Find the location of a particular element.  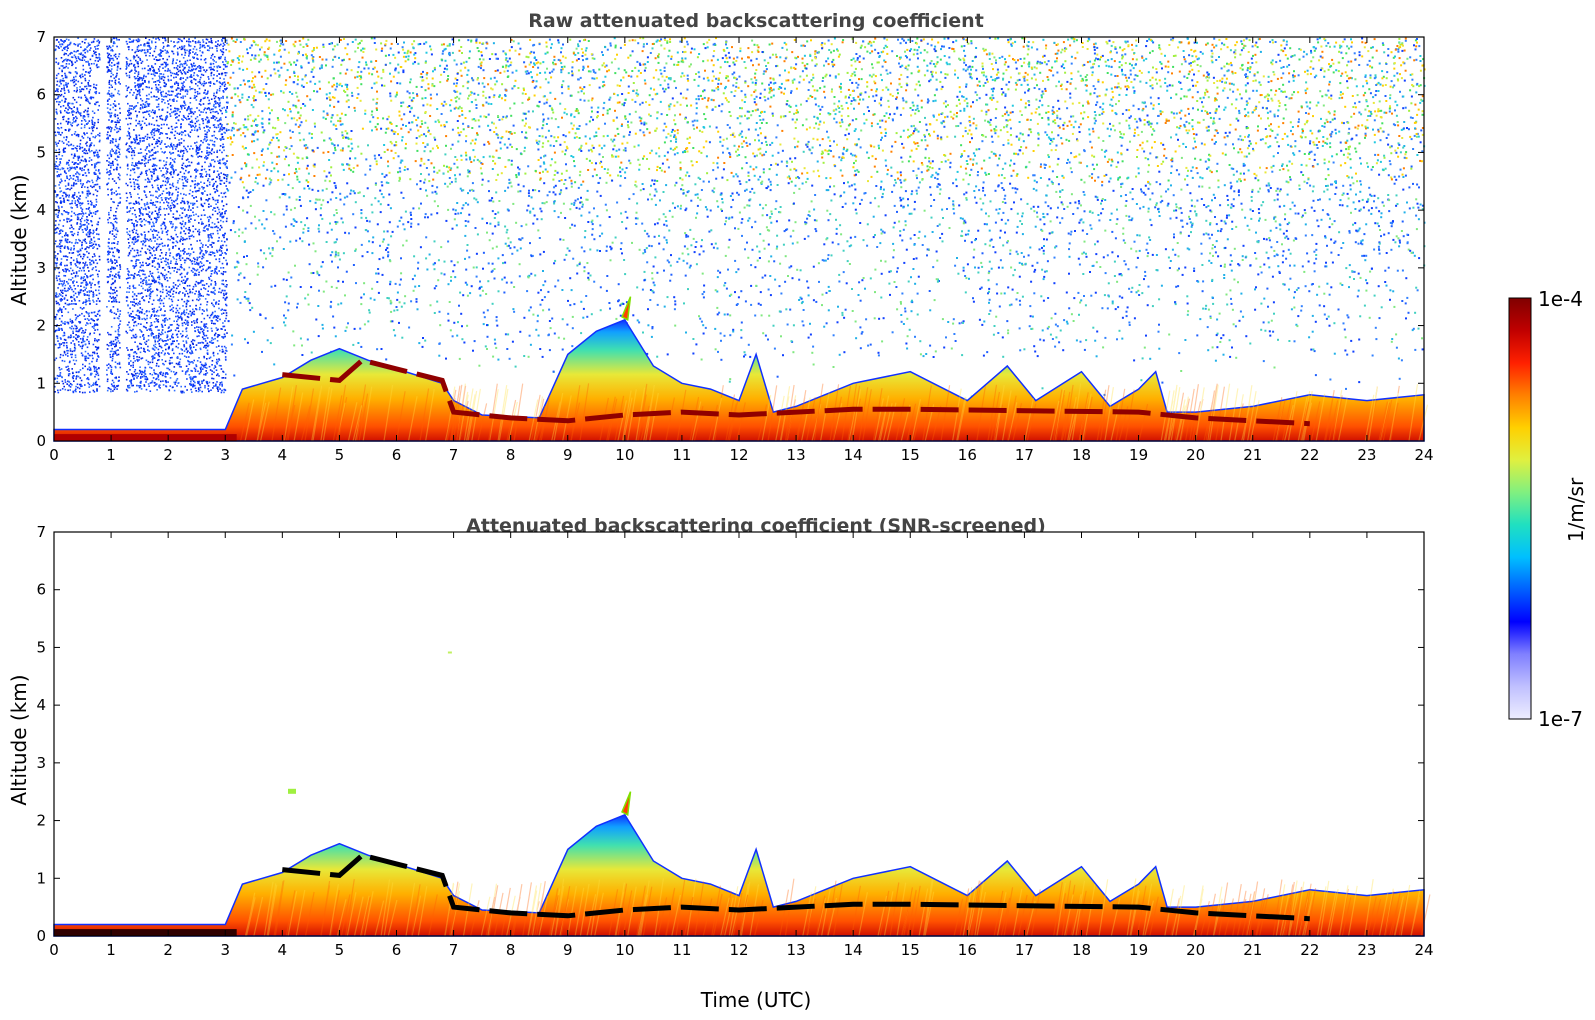

panel-raw-ylabel: Altitude (km) is located at coordinates (19, 239).